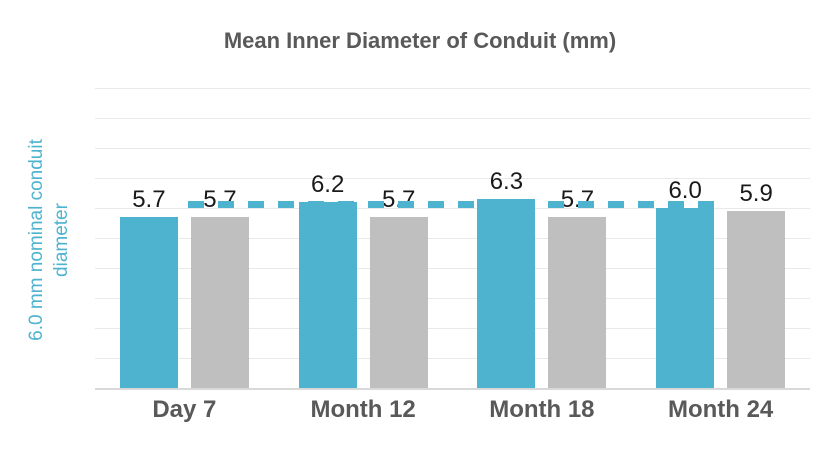 This screenshot has height=460, width=840. What do you see at coordinates (542, 409) in the screenshot?
I see `x-axis-tick-label: Month 18` at bounding box center [542, 409].